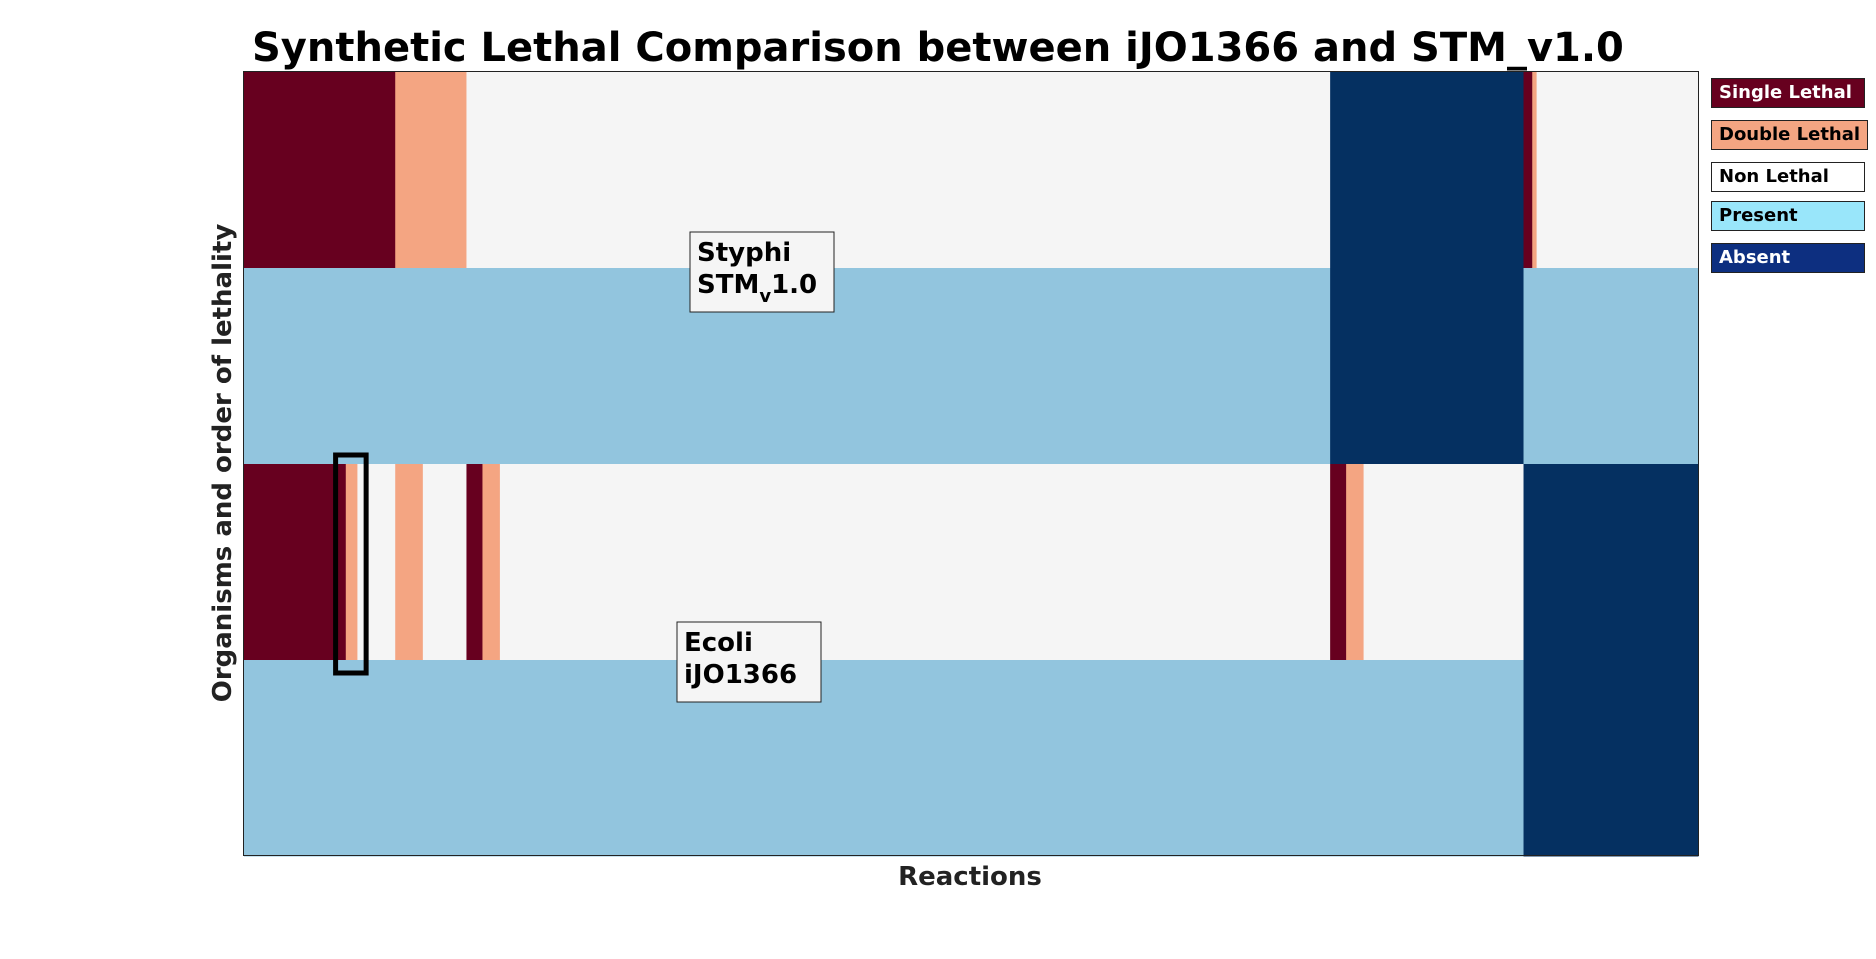 This screenshot has width=1876, height=959. I want to click on styphi-annotation-line2: STMv1.0, so click(757, 288).